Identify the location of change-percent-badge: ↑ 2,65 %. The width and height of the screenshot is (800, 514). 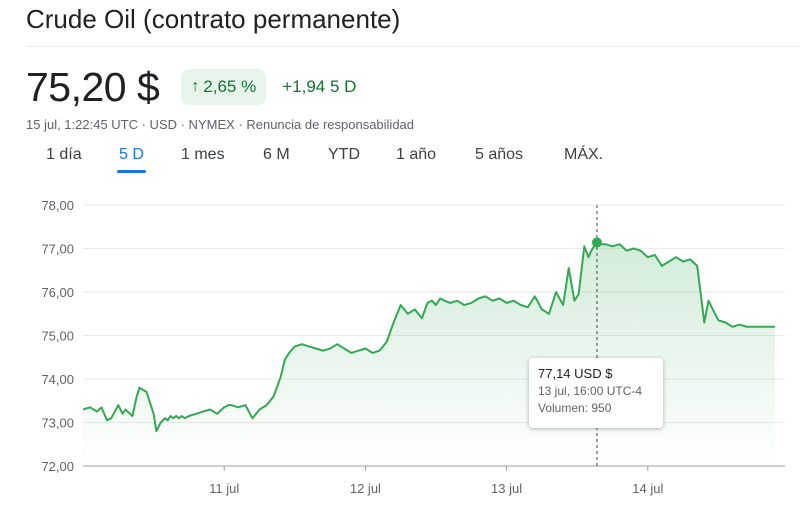
(224, 87).